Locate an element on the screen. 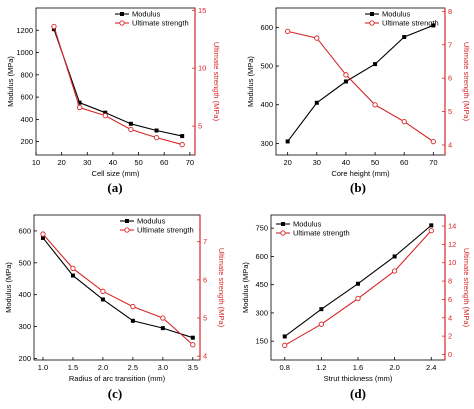 This screenshot has height=409, width=474. y-right-tick-label: 5 is located at coordinates (200, 126).